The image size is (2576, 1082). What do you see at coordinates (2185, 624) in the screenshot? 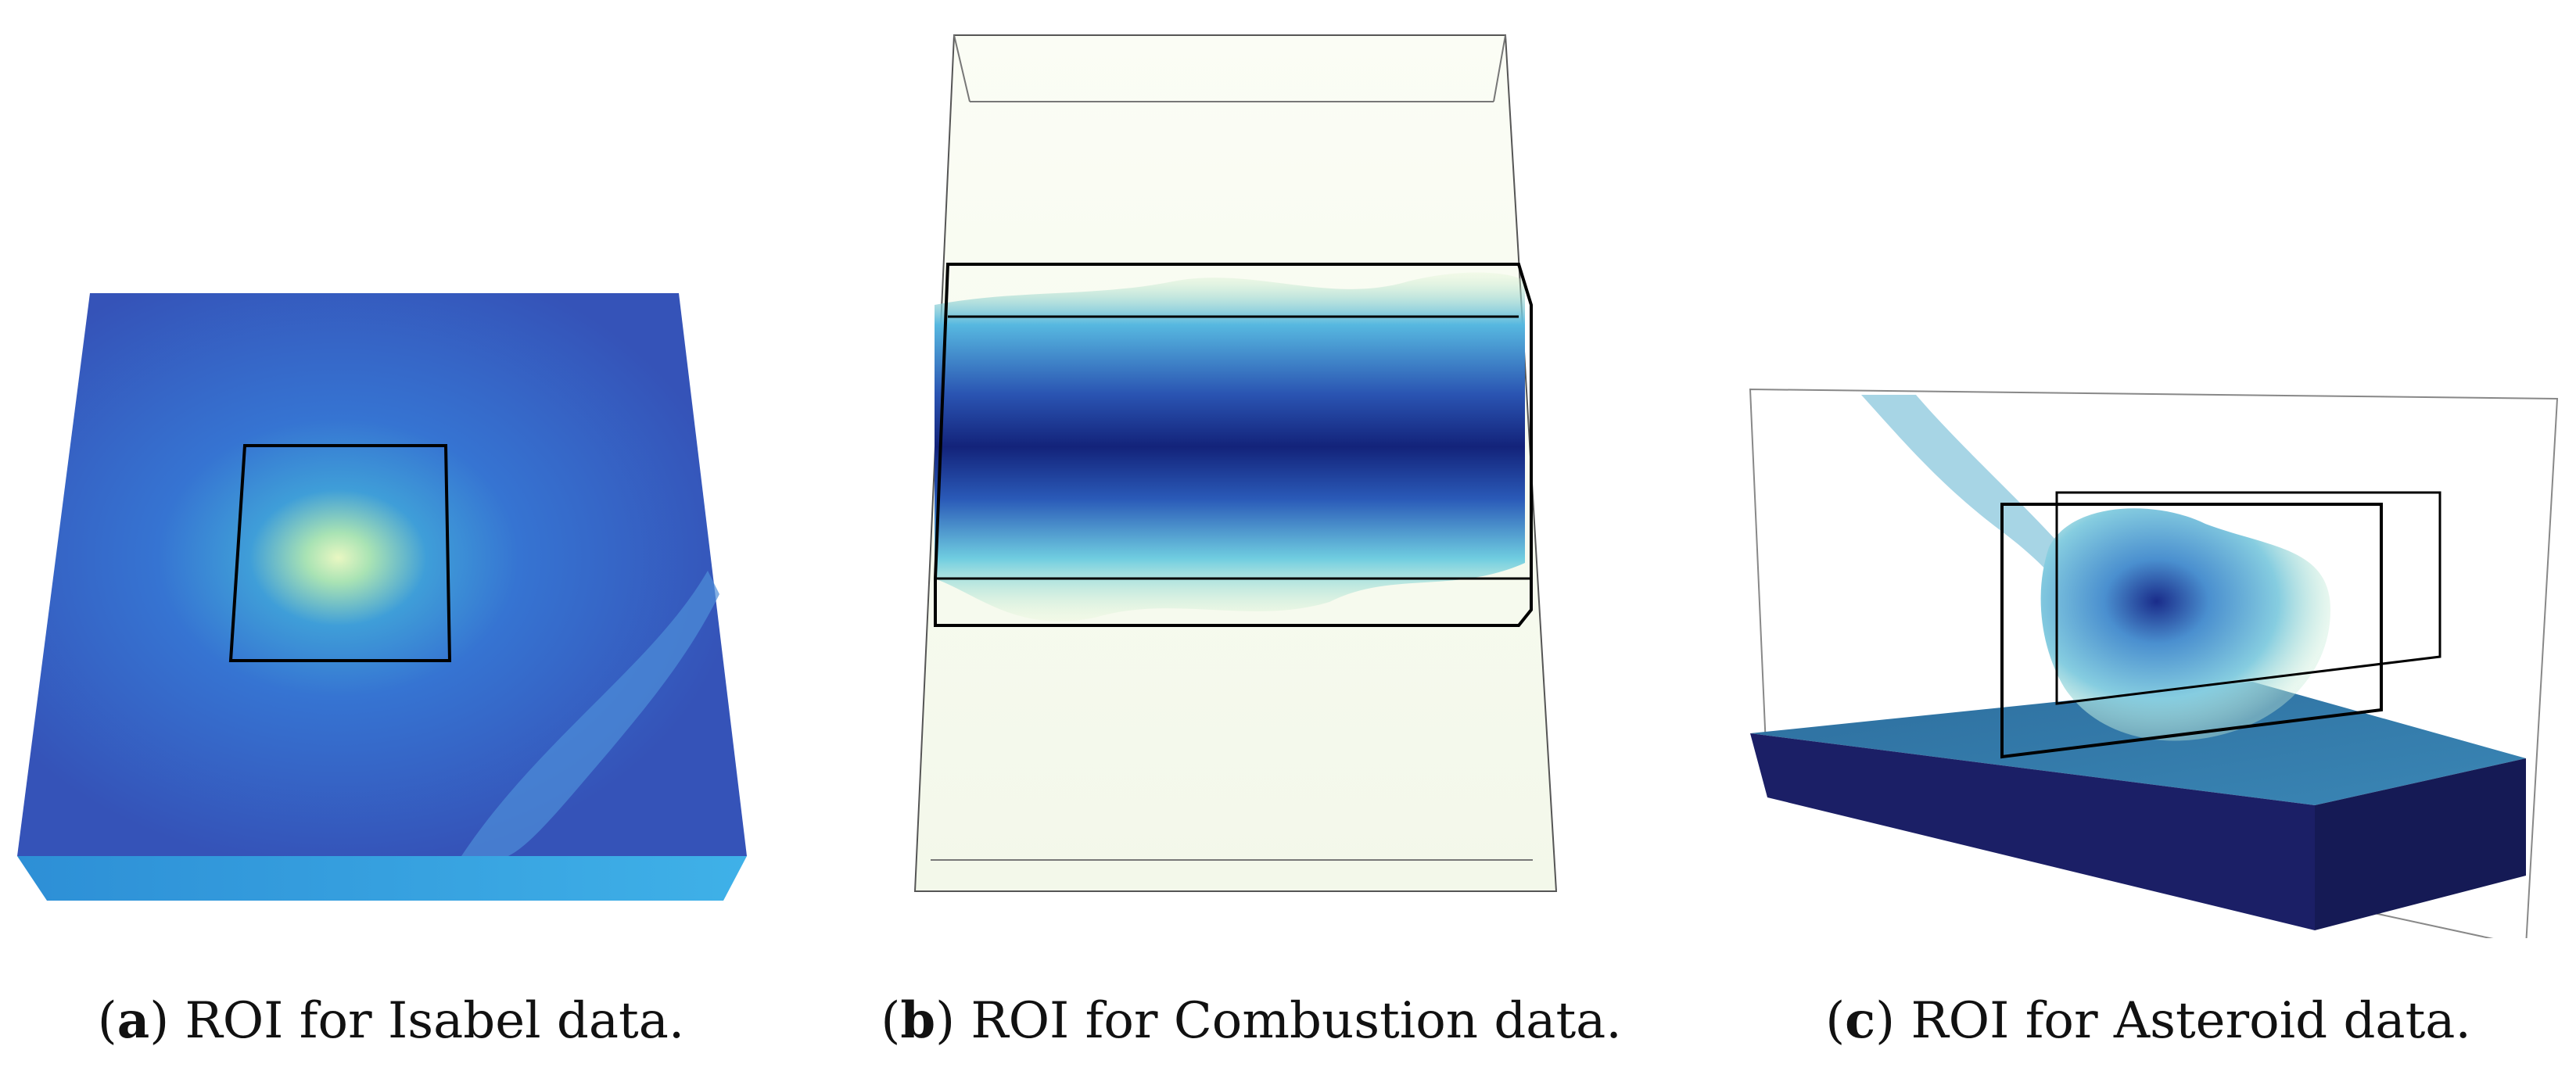
I see `asteroid-plume` at bounding box center [2185, 624].